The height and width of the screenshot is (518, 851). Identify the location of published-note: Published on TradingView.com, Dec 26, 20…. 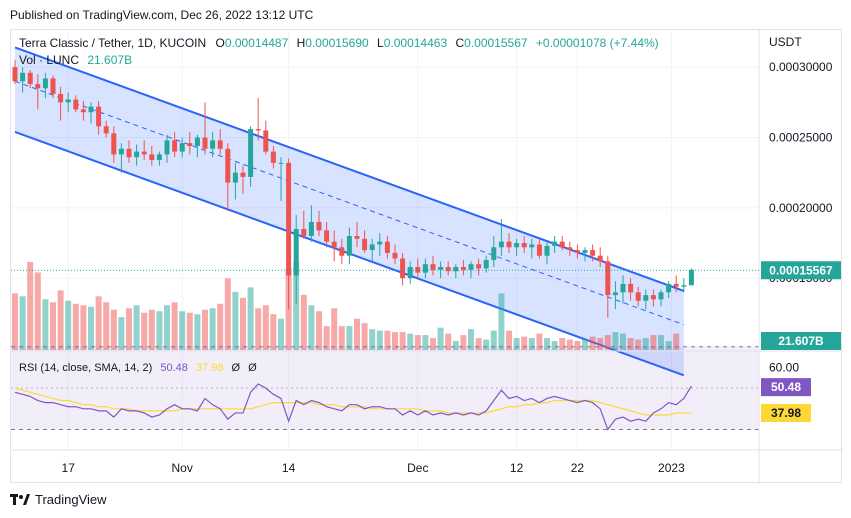
(162, 15).